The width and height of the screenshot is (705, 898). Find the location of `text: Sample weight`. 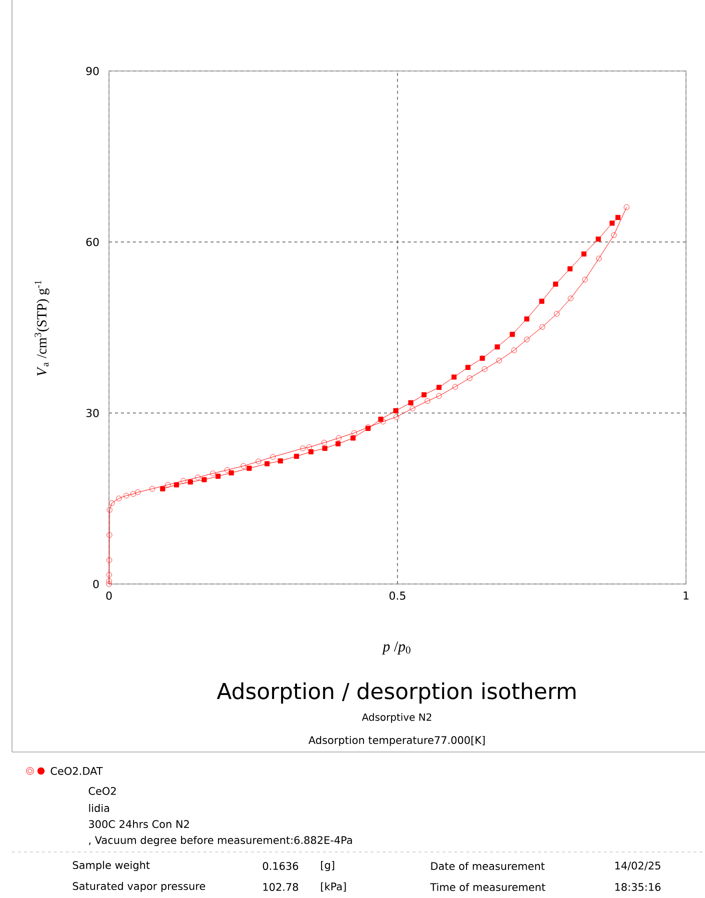

text: Sample weight is located at coordinates (111, 866).